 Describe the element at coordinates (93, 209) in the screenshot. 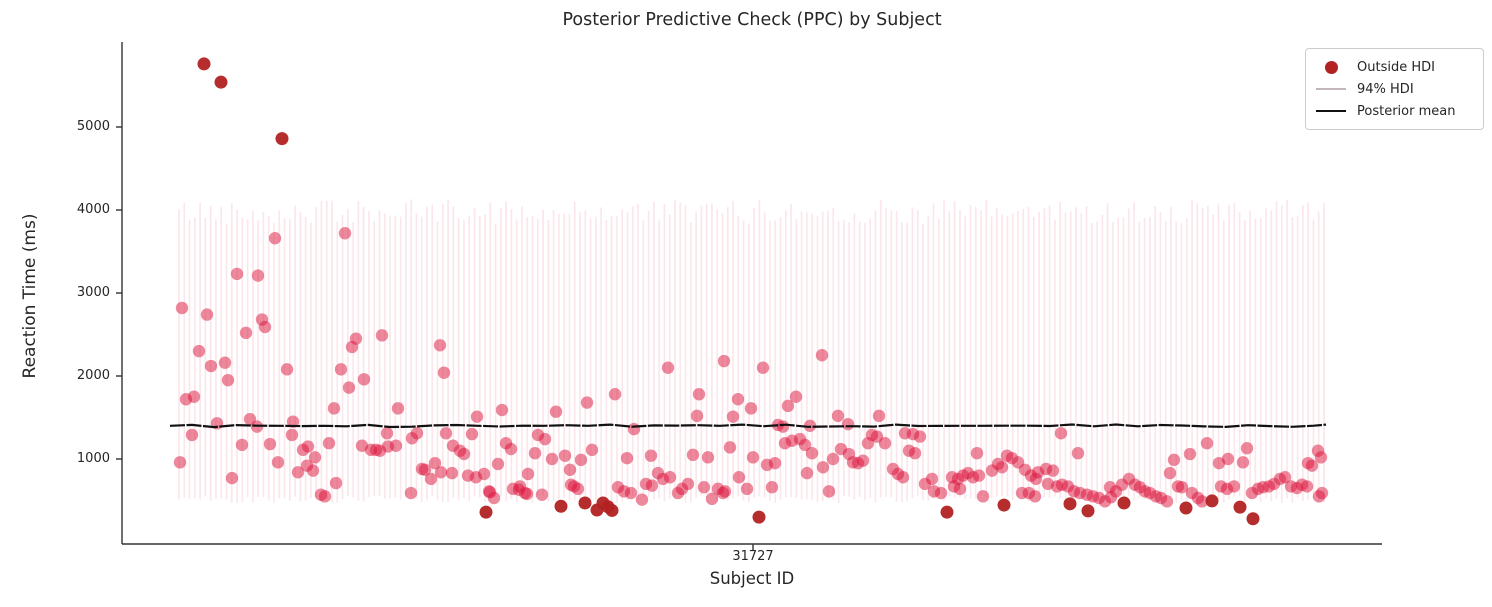

I see `y-tick-label: 4000` at that location.